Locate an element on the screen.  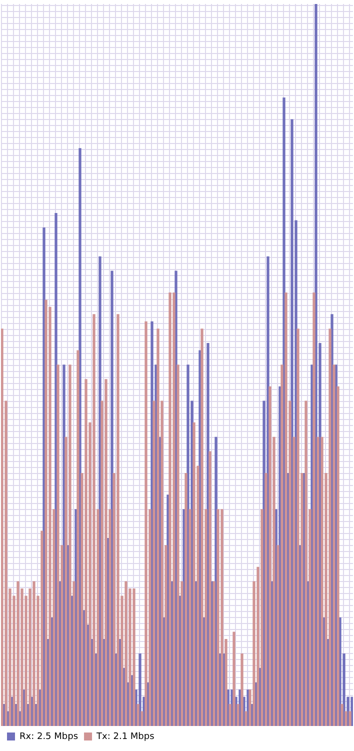
legend-label: Rx: 2.5 Mbps is located at coordinates (49, 737).